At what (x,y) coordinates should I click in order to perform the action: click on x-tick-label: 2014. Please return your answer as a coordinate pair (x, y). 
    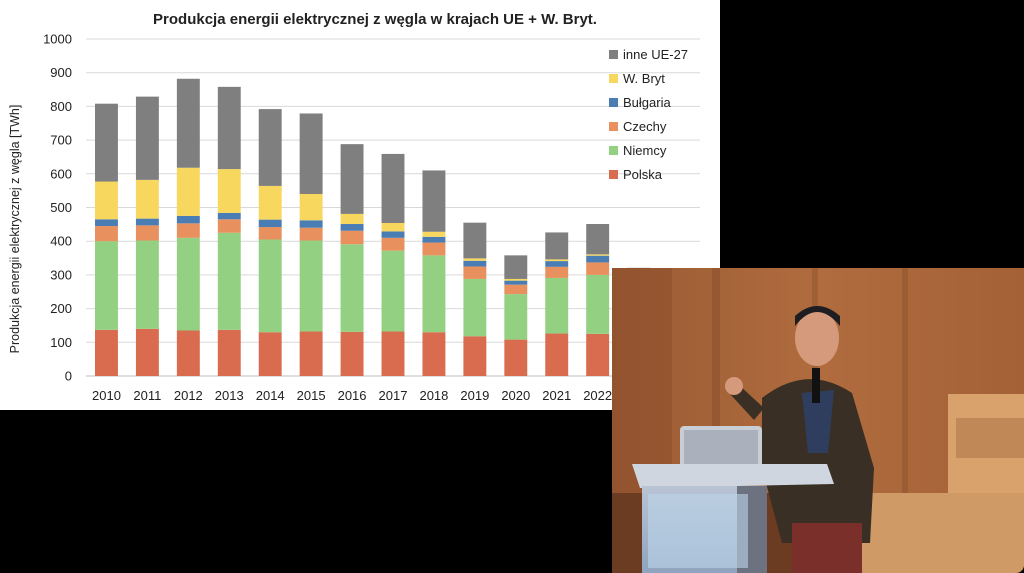
    Looking at the image, I should click on (270, 395).